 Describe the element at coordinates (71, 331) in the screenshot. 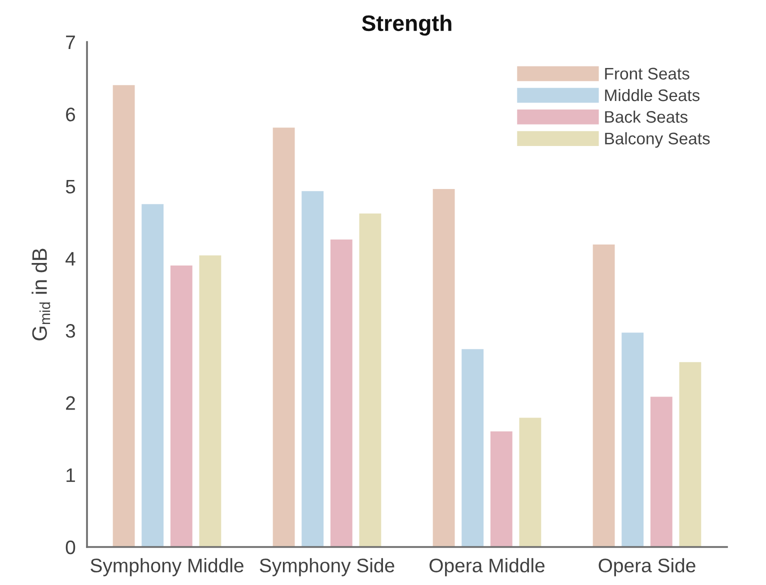

I see `y-tick-label: 3` at that location.